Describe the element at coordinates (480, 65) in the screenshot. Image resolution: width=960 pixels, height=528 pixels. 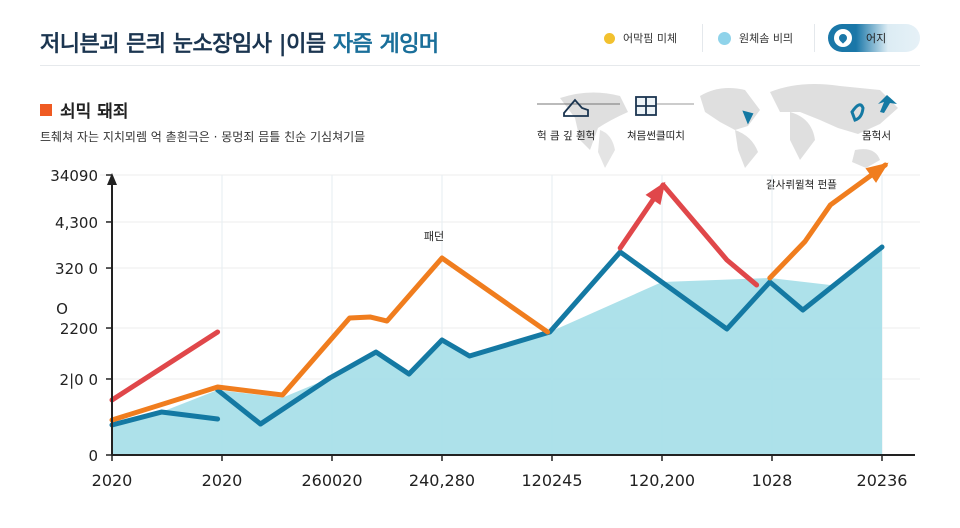
I see `header-divider` at that location.